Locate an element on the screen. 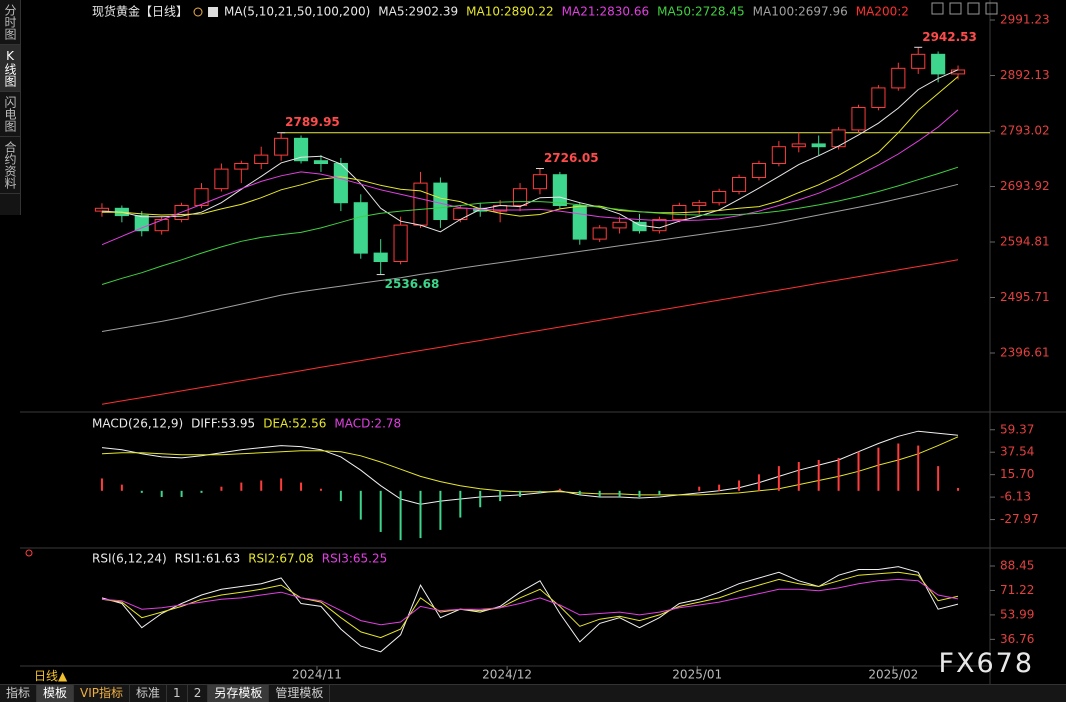 The width and height of the screenshot is (1066, 702). y-tick-label: 2991.23 is located at coordinates (1025, 20).